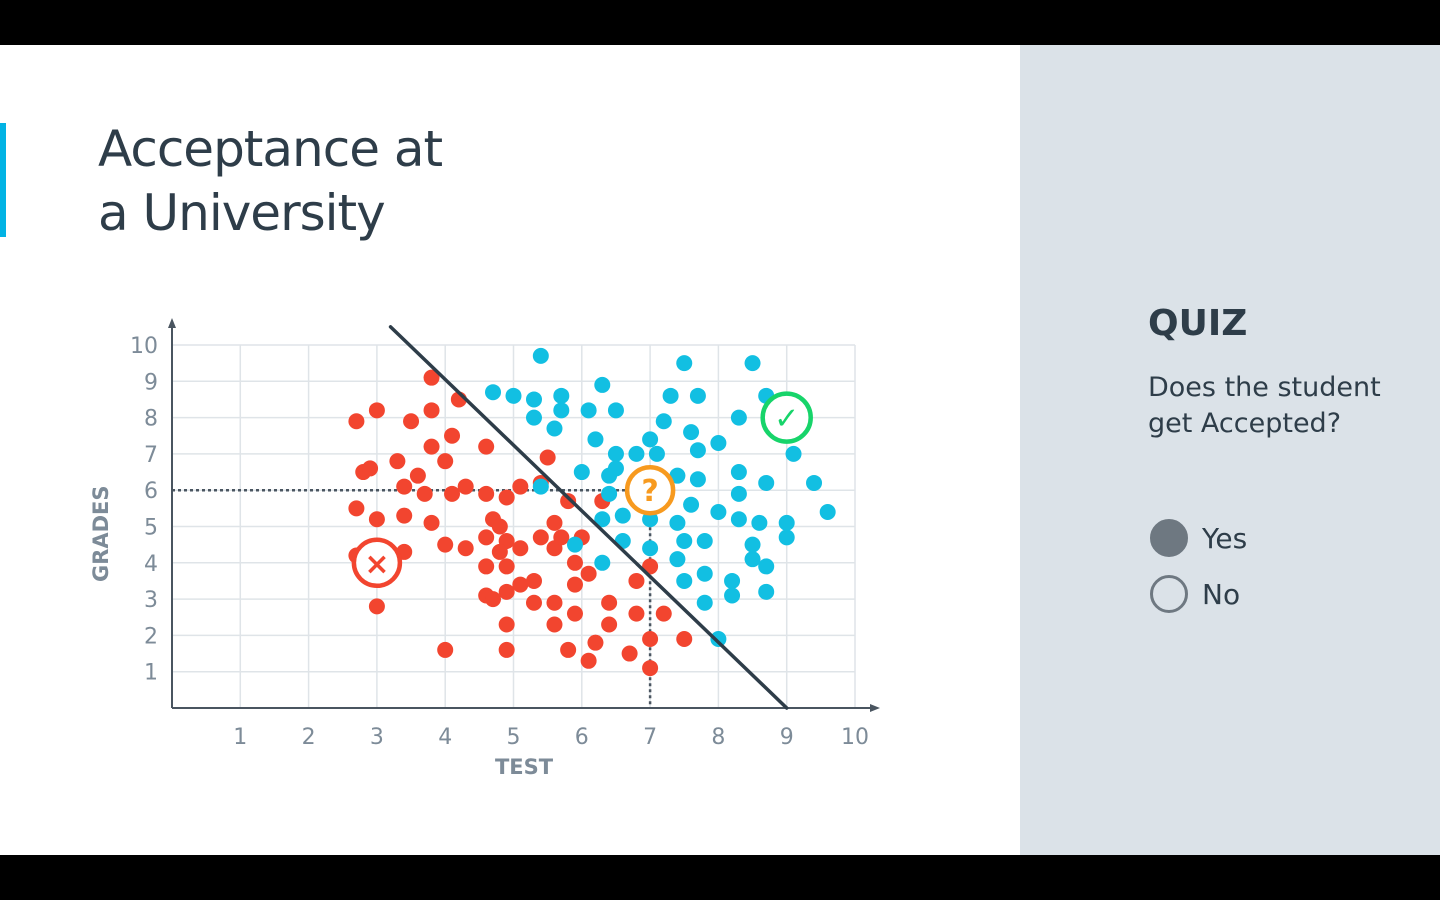  I want to click on title-accent-bar, so click(3, 180).